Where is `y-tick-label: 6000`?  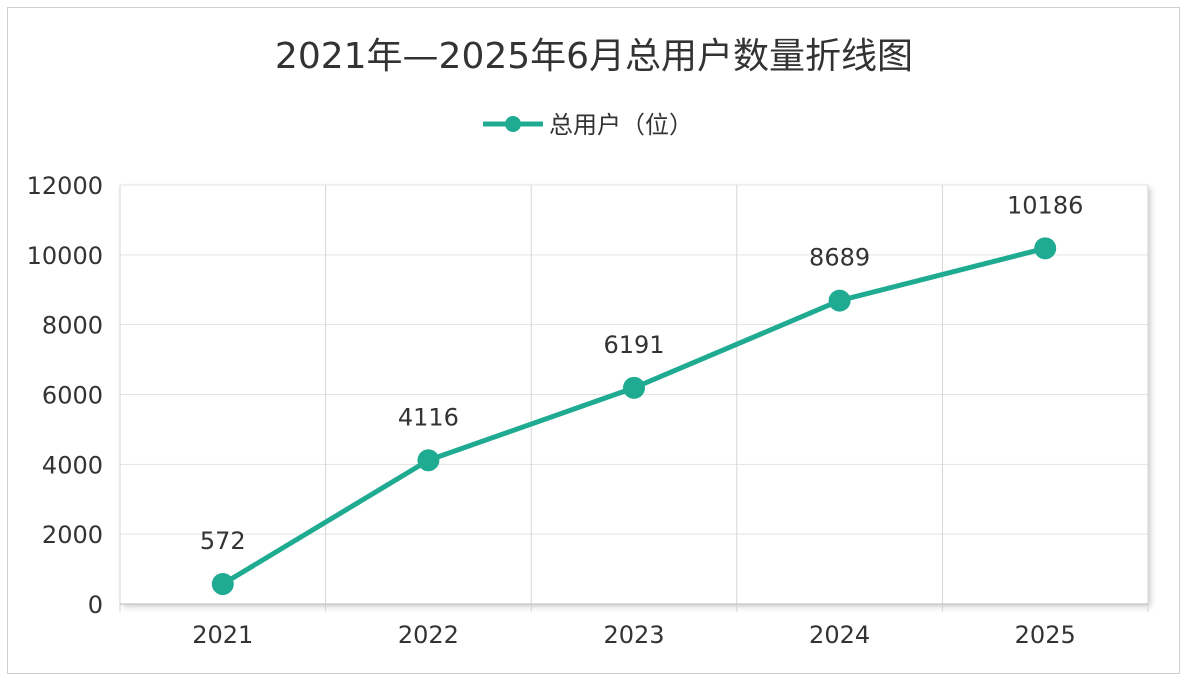
y-tick-label: 6000 is located at coordinates (72, 396).